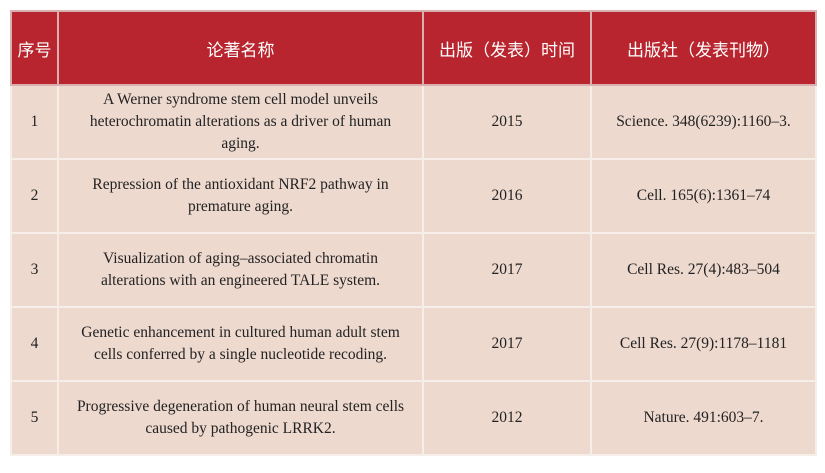 Image resolution: width=825 pixels, height=473 pixels. I want to click on header-title: 论著名称, so click(240, 48).